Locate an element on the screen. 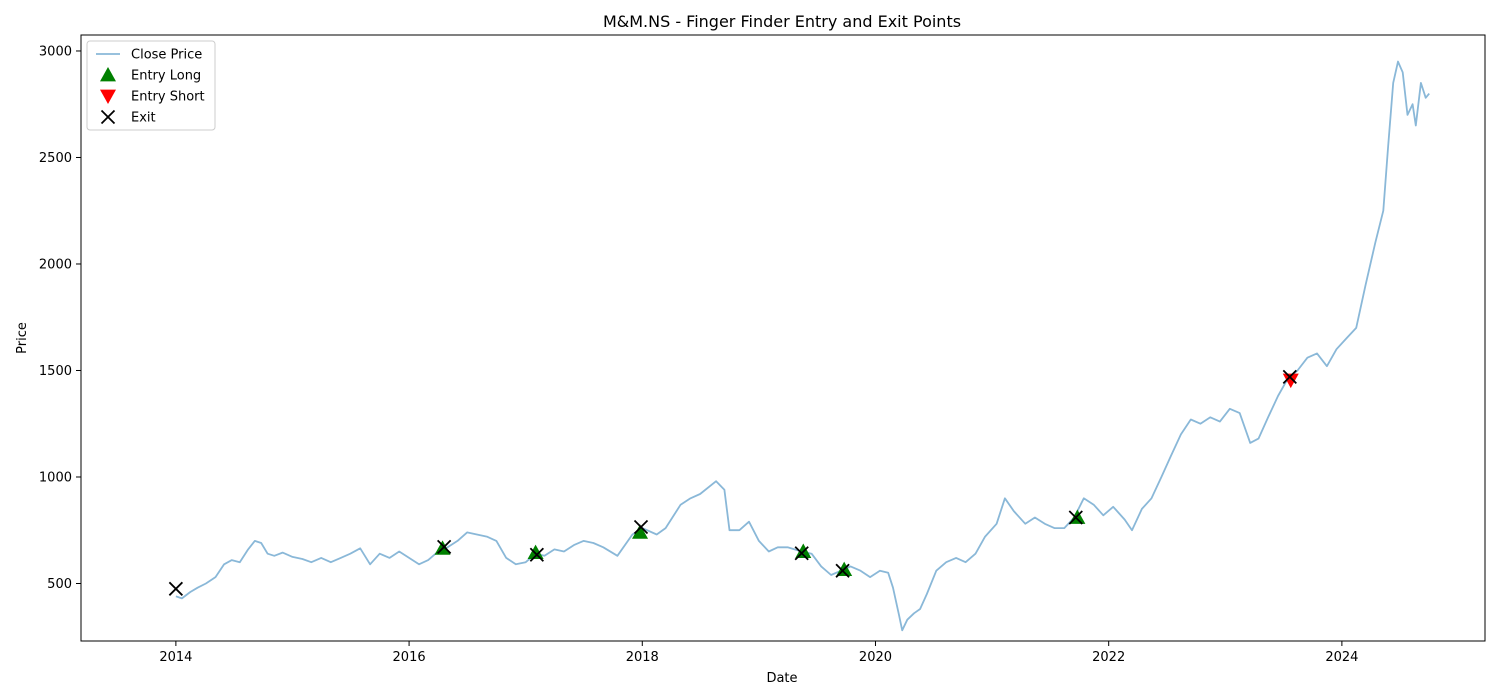 This screenshot has width=1500, height=700. legend-label: Entry Long is located at coordinates (166, 76).